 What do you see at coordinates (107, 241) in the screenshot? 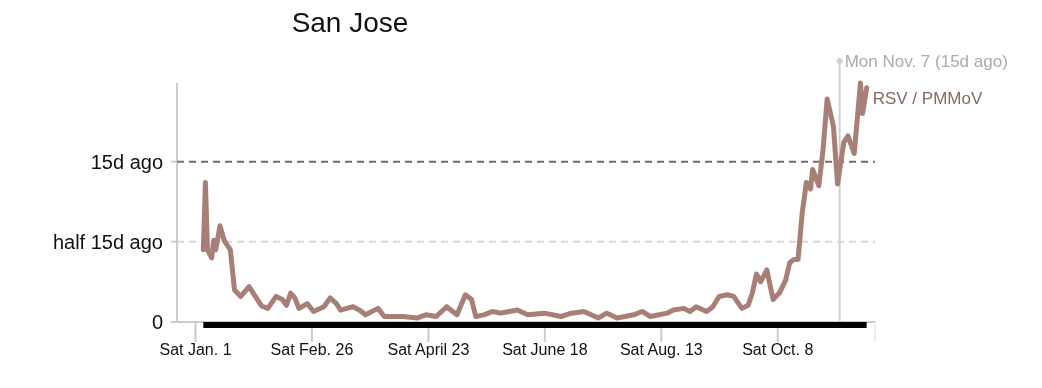
I see `ref-line-label: half 15d ago` at bounding box center [107, 241].